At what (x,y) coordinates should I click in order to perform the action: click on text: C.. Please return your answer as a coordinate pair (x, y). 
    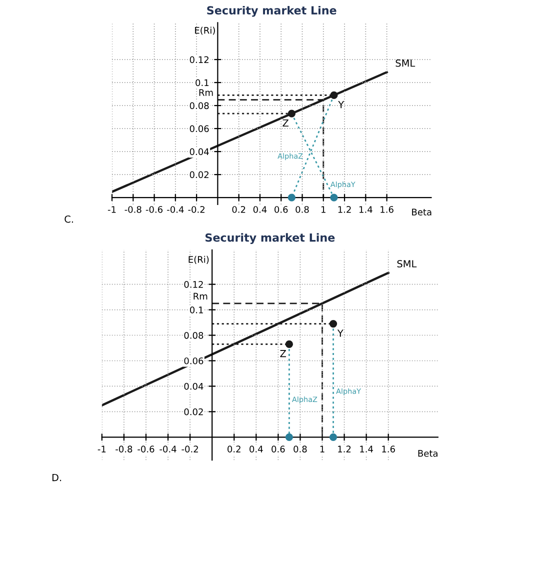
    Looking at the image, I should click on (68, 219).